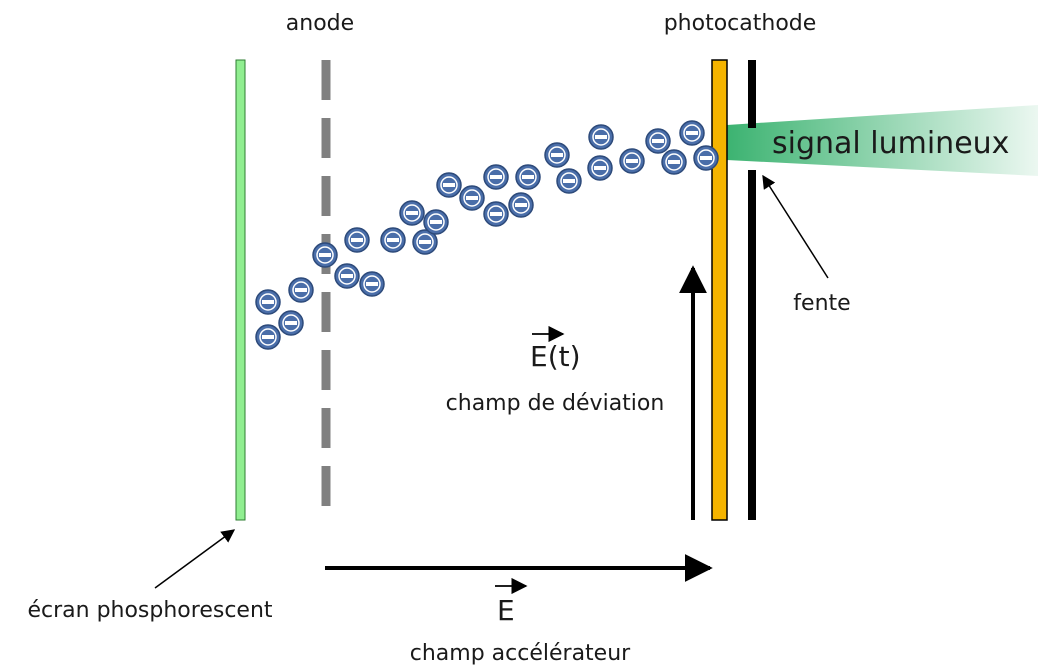  What do you see at coordinates (890, 143) in the screenshot?
I see `signal-label: signal lumineux` at bounding box center [890, 143].